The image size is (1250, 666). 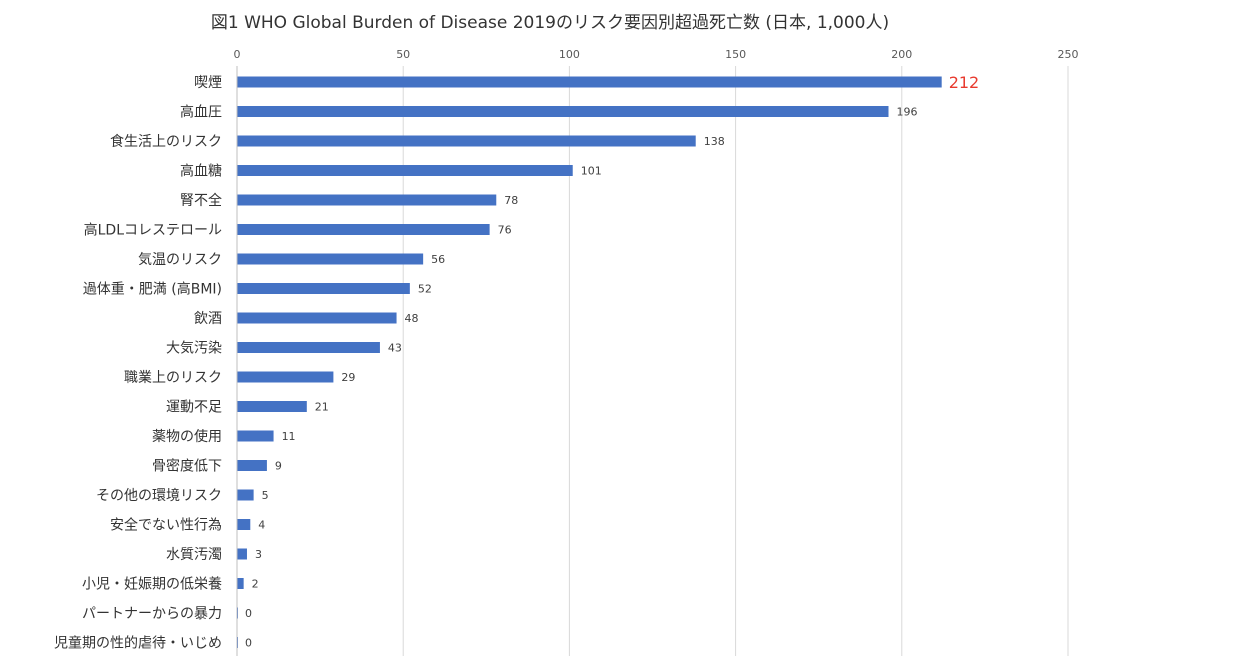 I want to click on category-label: 児童期の性的虐待・いじめ, so click(x=138, y=643).